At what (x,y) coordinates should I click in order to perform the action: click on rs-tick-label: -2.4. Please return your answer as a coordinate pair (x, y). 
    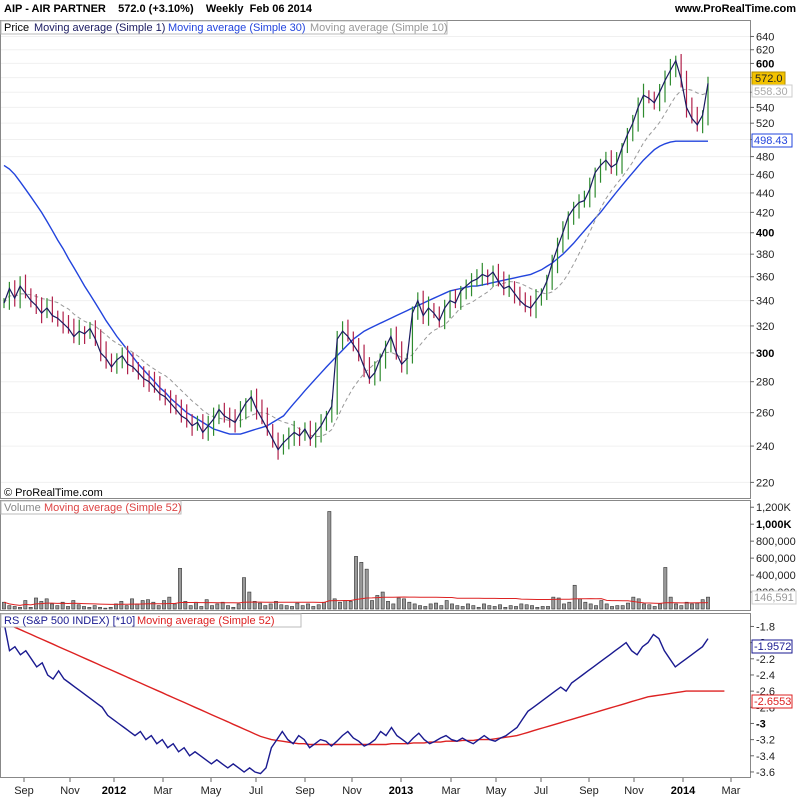
    Looking at the image, I should click on (765, 676).